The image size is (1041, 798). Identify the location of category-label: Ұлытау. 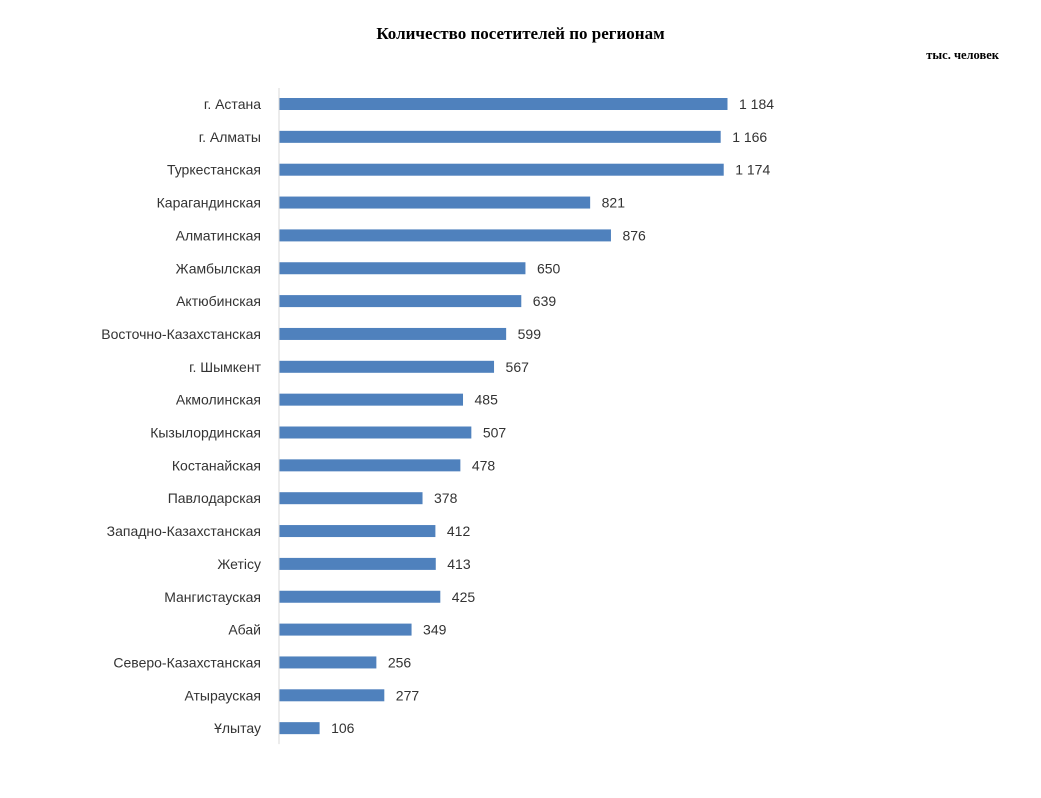
(237, 728).